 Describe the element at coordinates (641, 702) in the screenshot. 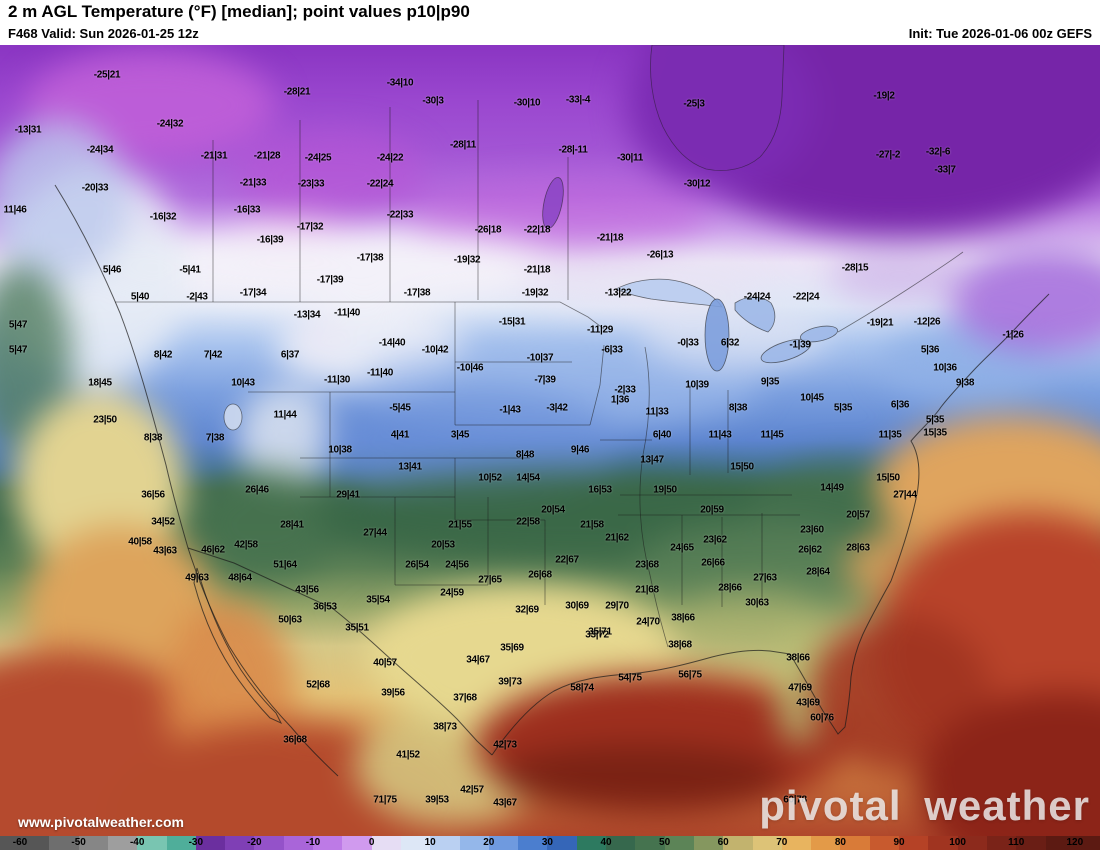

I see `gulf-coastline` at that location.